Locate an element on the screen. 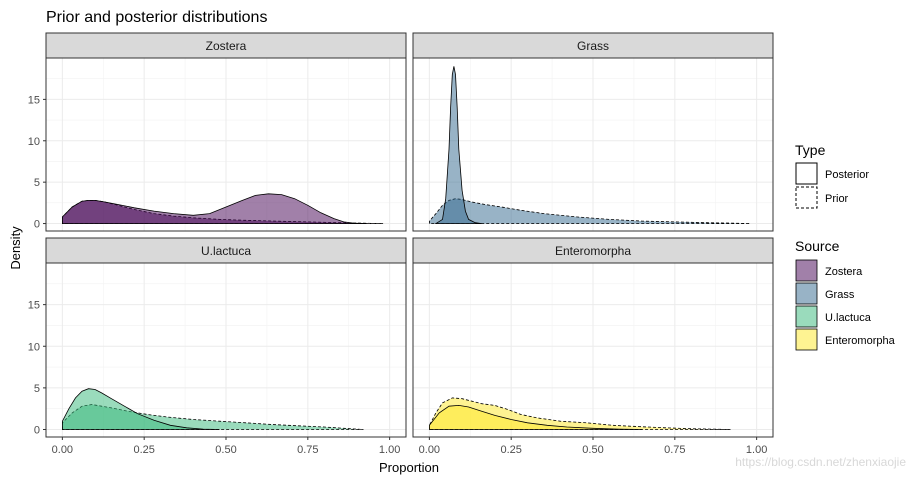  legend-key-prior is located at coordinates (806, 197).